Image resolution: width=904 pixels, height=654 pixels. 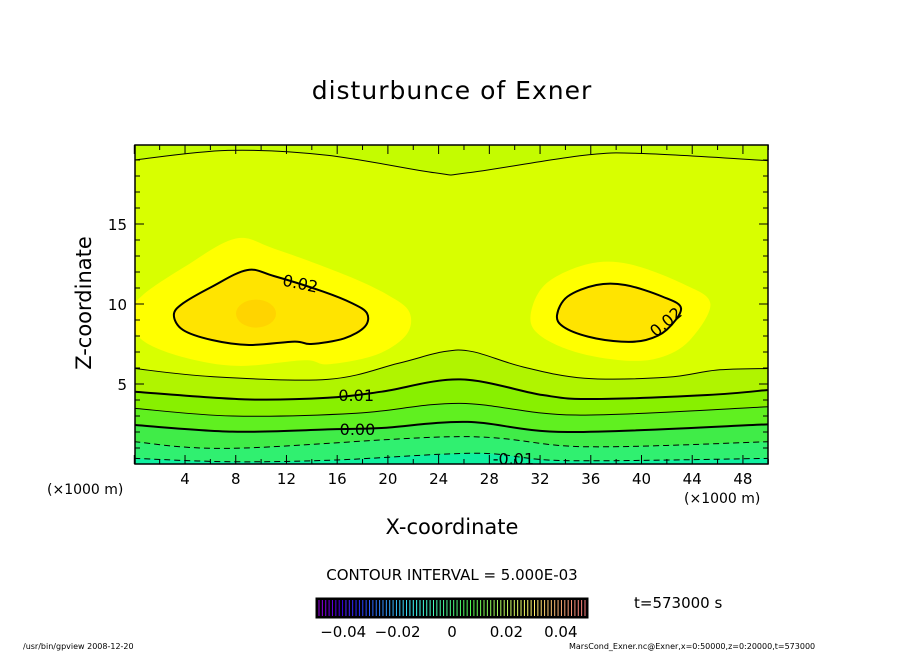 I want to click on x-tick-label: 48, so click(x=742, y=479).